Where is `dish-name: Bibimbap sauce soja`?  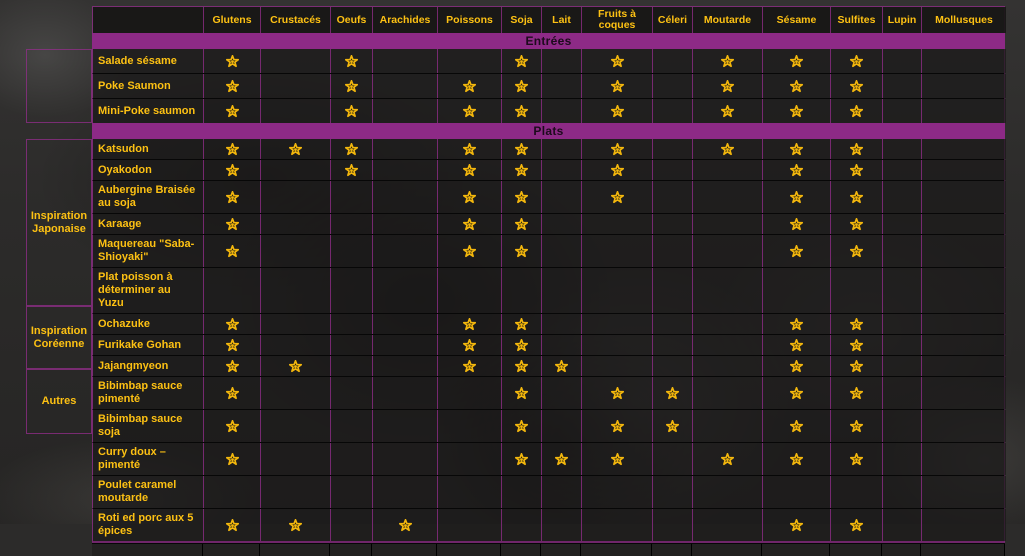
dish-name: Bibimbap sauce soja is located at coordinates (148, 426).